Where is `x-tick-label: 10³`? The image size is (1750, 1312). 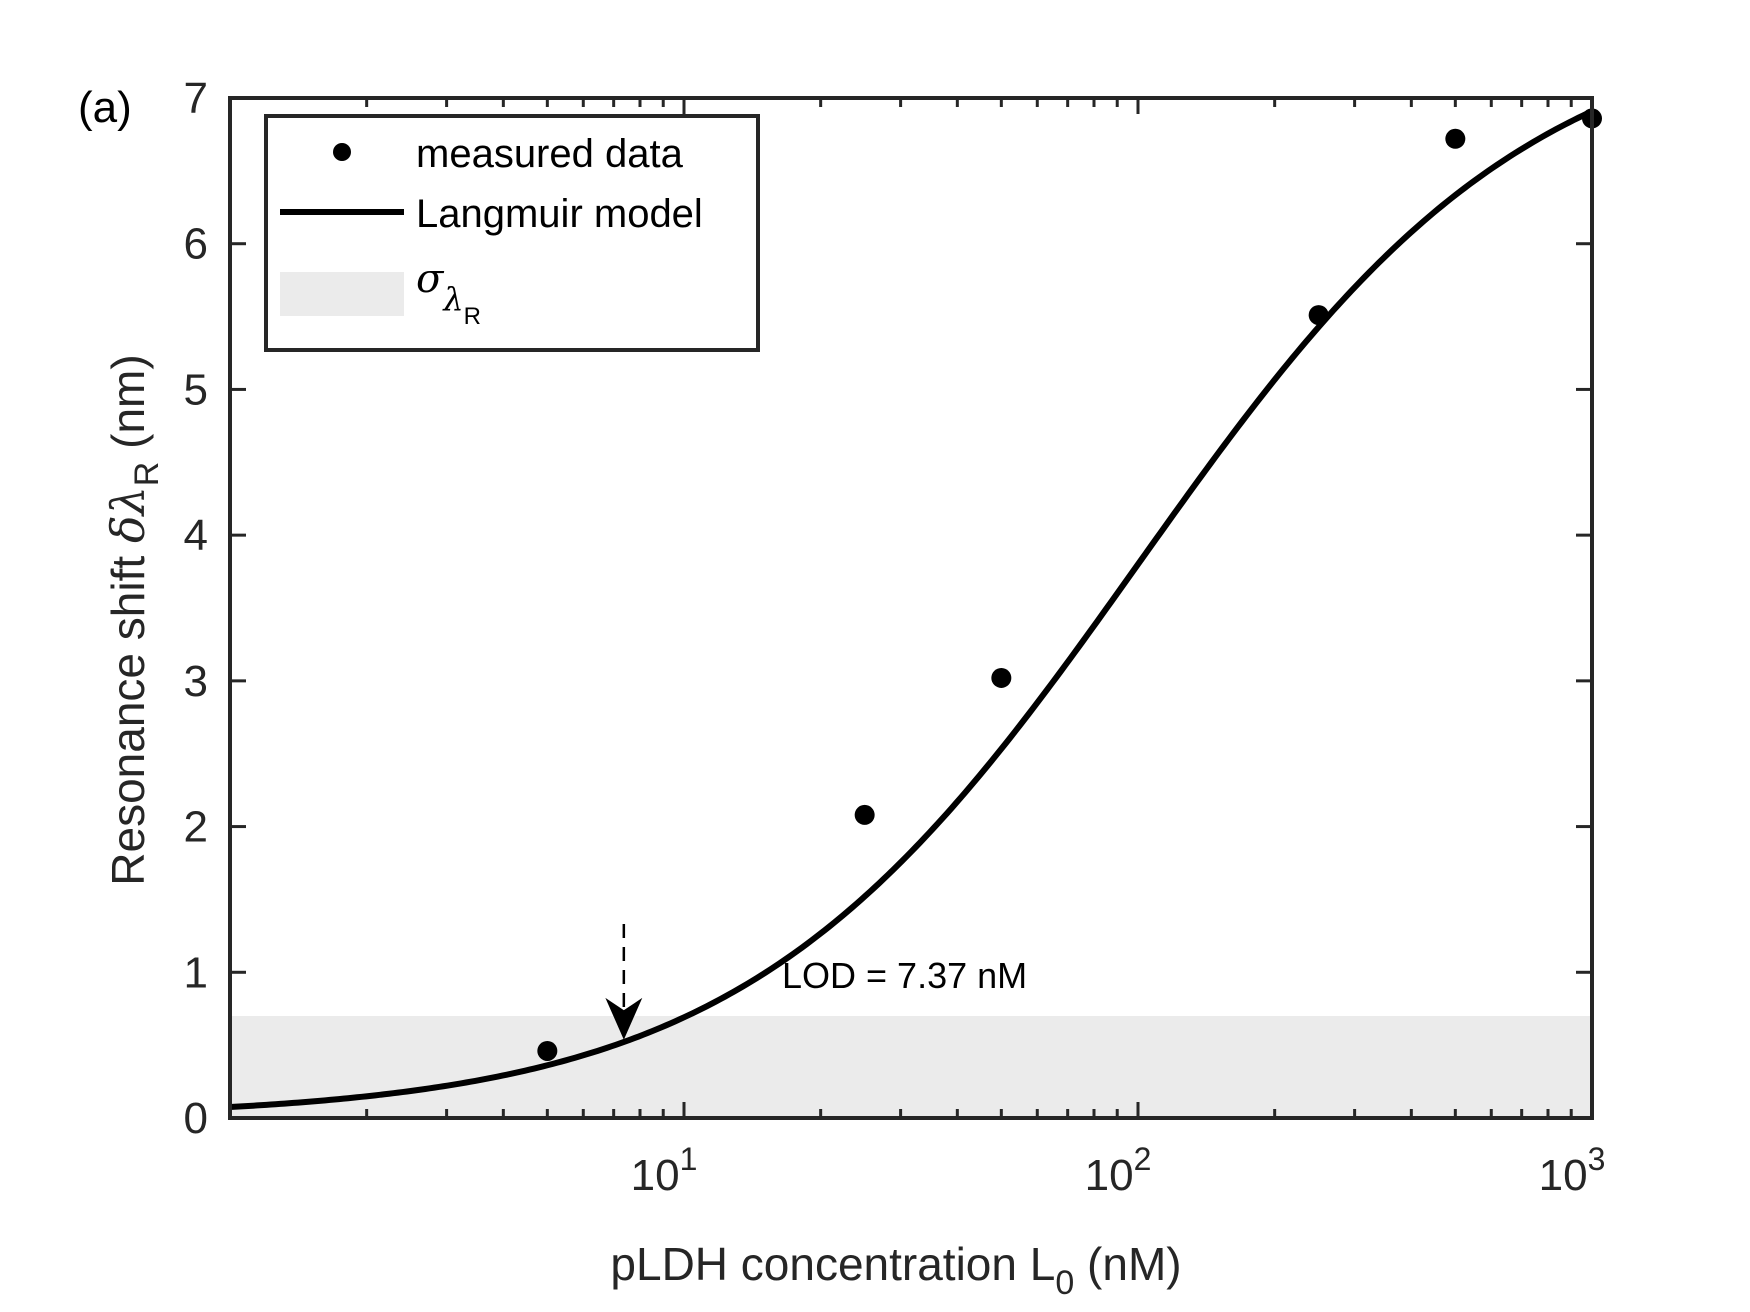
x-tick-label: 10³ is located at coordinates (1572, 1170).